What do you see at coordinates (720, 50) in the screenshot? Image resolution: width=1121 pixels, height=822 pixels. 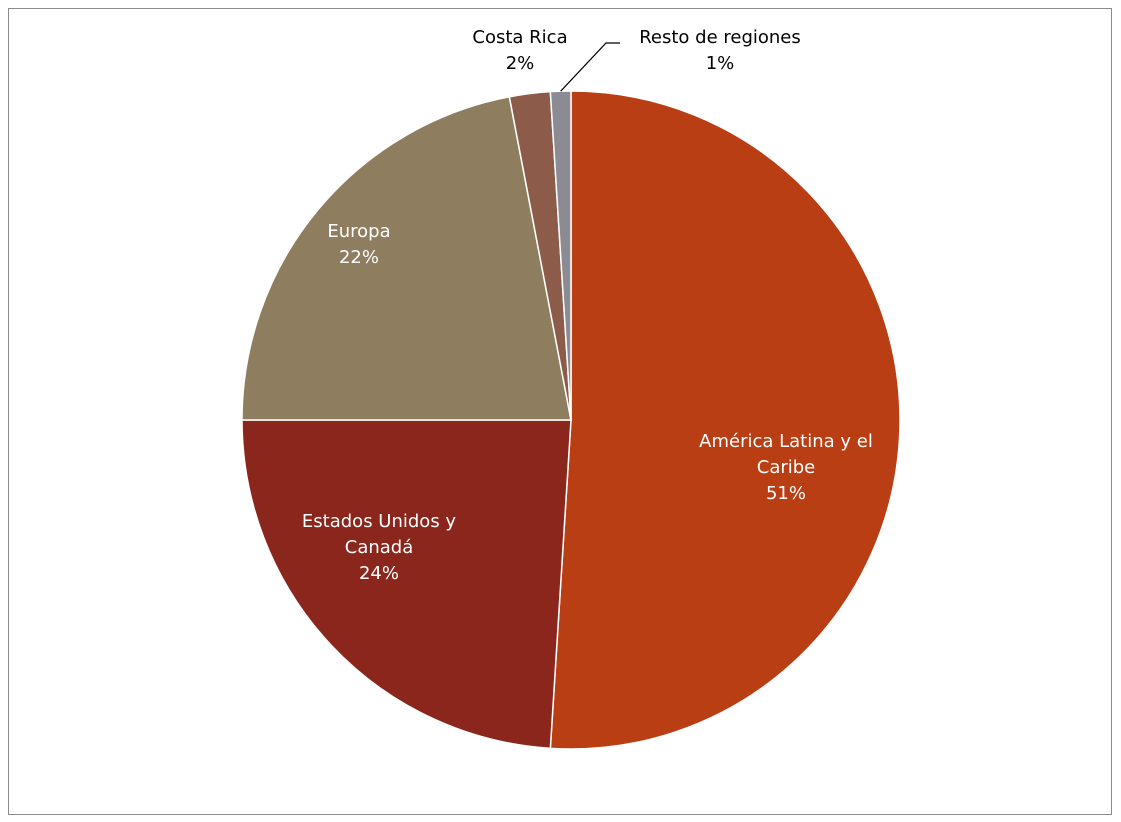 I see `slice-label-4: Resto de regiones 1%` at bounding box center [720, 50].